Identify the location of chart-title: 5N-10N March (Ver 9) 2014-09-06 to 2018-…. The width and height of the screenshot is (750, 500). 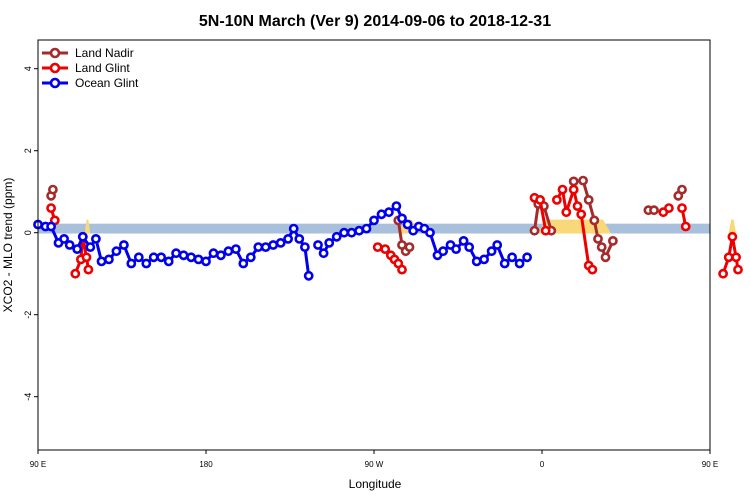
(375, 21).